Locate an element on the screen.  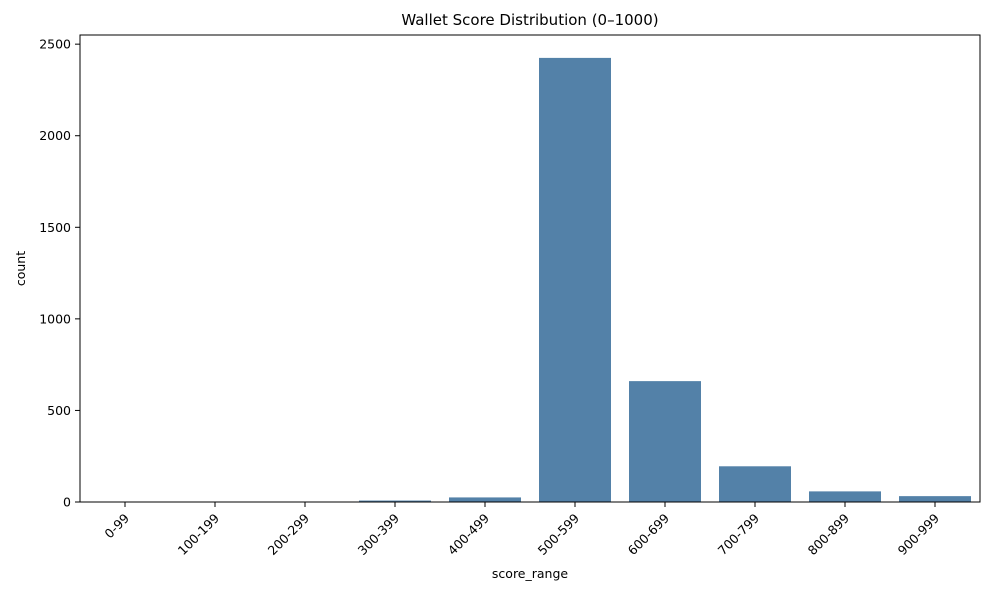
x-tick-label-300-399: 300-399 is located at coordinates (379, 534).